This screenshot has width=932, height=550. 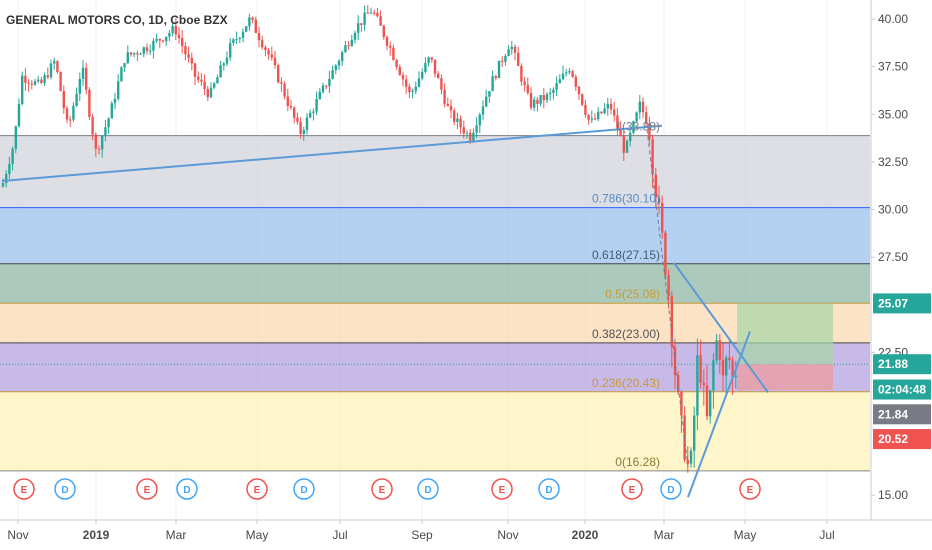 I want to click on triangle-lower-line, so click(x=719, y=414).